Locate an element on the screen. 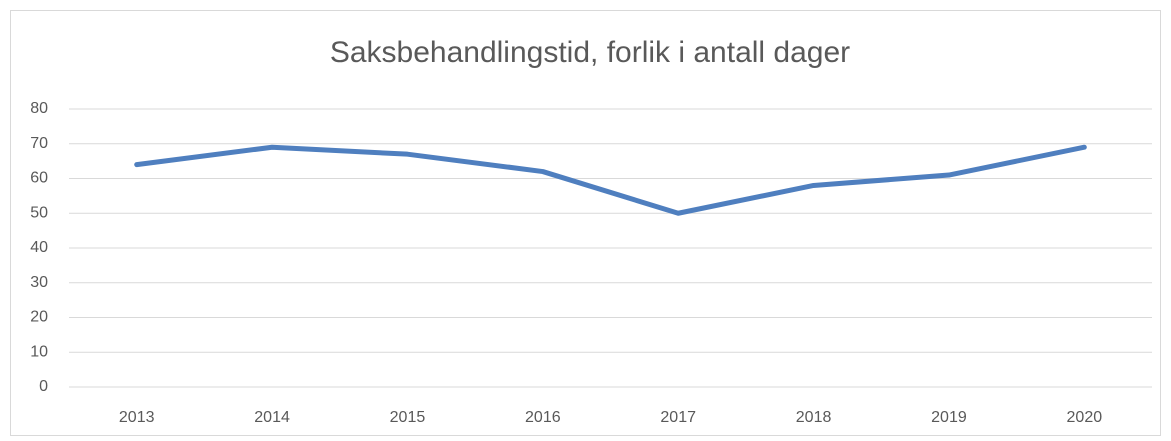 The width and height of the screenshot is (1171, 441). data-line is located at coordinates (610, 180).